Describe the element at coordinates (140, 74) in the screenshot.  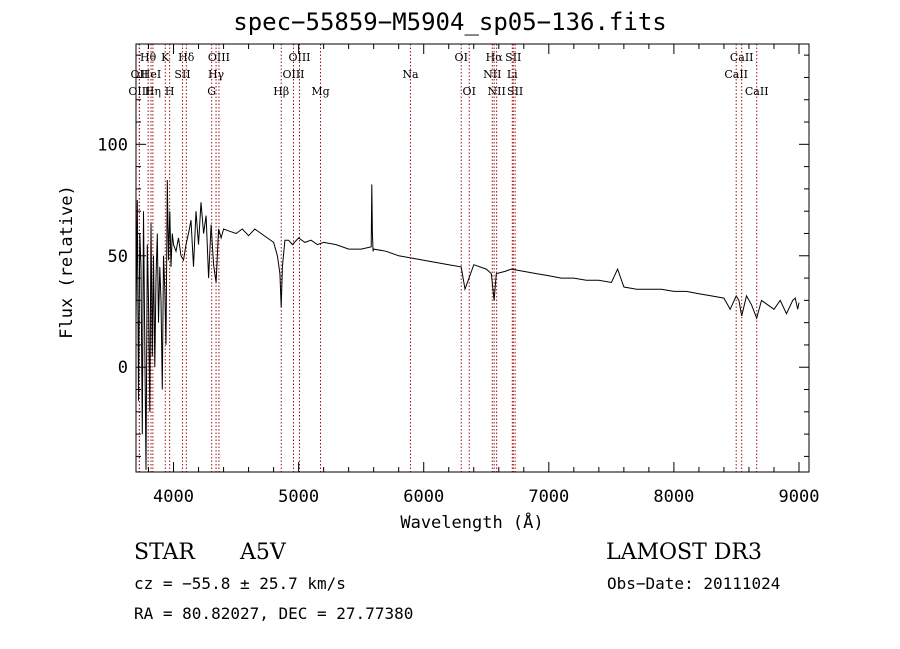
I see `line-label: OII` at that location.